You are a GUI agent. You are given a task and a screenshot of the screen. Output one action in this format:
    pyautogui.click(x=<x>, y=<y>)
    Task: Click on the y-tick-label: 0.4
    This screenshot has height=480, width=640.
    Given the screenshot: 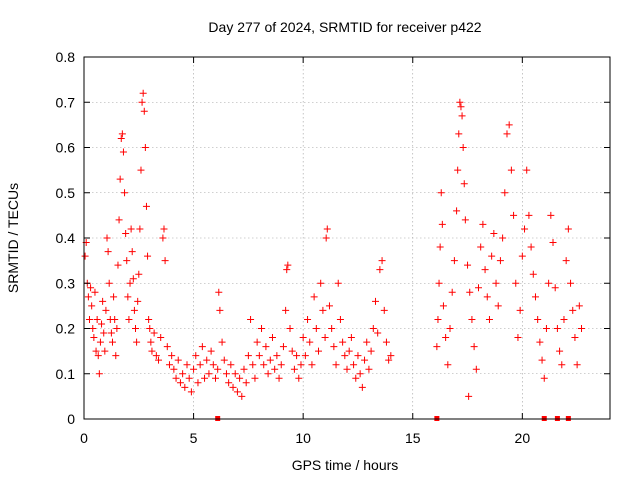 What is the action you would take?
    pyautogui.click(x=66, y=238)
    